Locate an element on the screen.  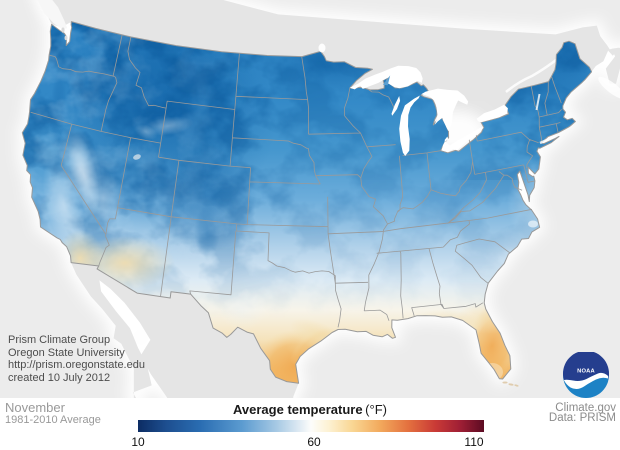
svg-text: NOAA is located at coordinates (586, 372).